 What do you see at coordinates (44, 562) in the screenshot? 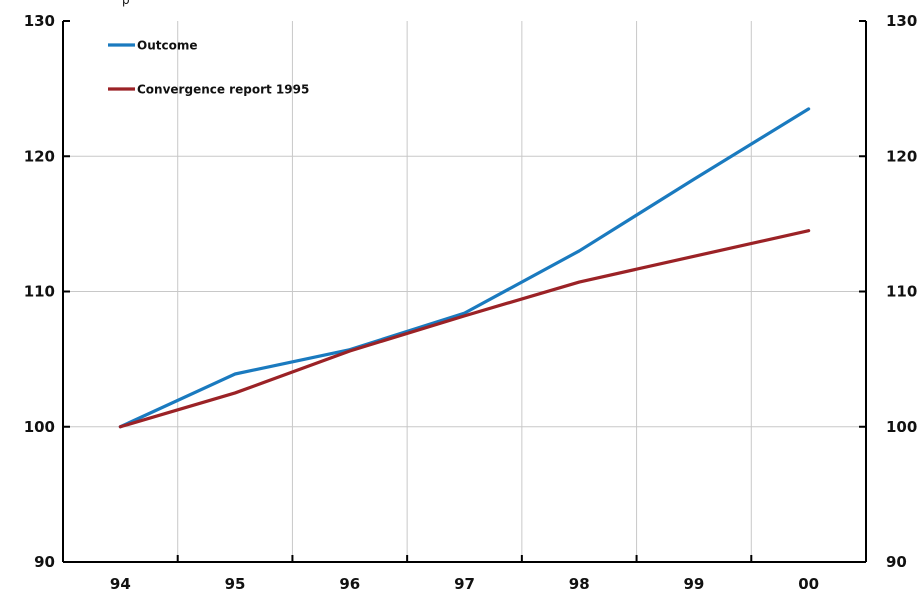
I see `y-tick-label-left: 90` at bounding box center [44, 562].